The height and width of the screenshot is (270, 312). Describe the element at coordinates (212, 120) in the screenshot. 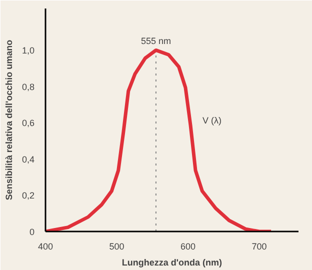

I see `series-label: V (λ)` at that location.